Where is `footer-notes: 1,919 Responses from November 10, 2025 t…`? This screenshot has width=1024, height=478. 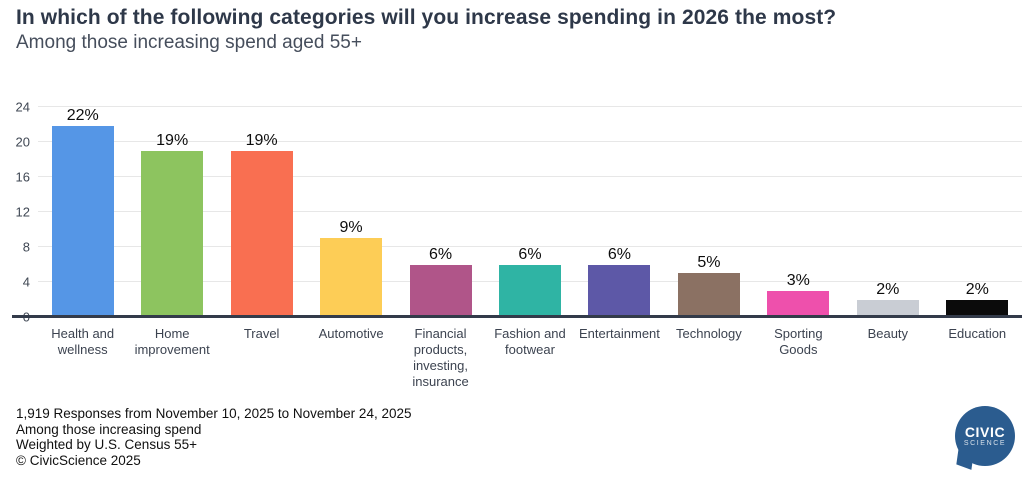 footer-notes: 1,919 Responses from November 10, 2025 t… is located at coordinates (213, 437).